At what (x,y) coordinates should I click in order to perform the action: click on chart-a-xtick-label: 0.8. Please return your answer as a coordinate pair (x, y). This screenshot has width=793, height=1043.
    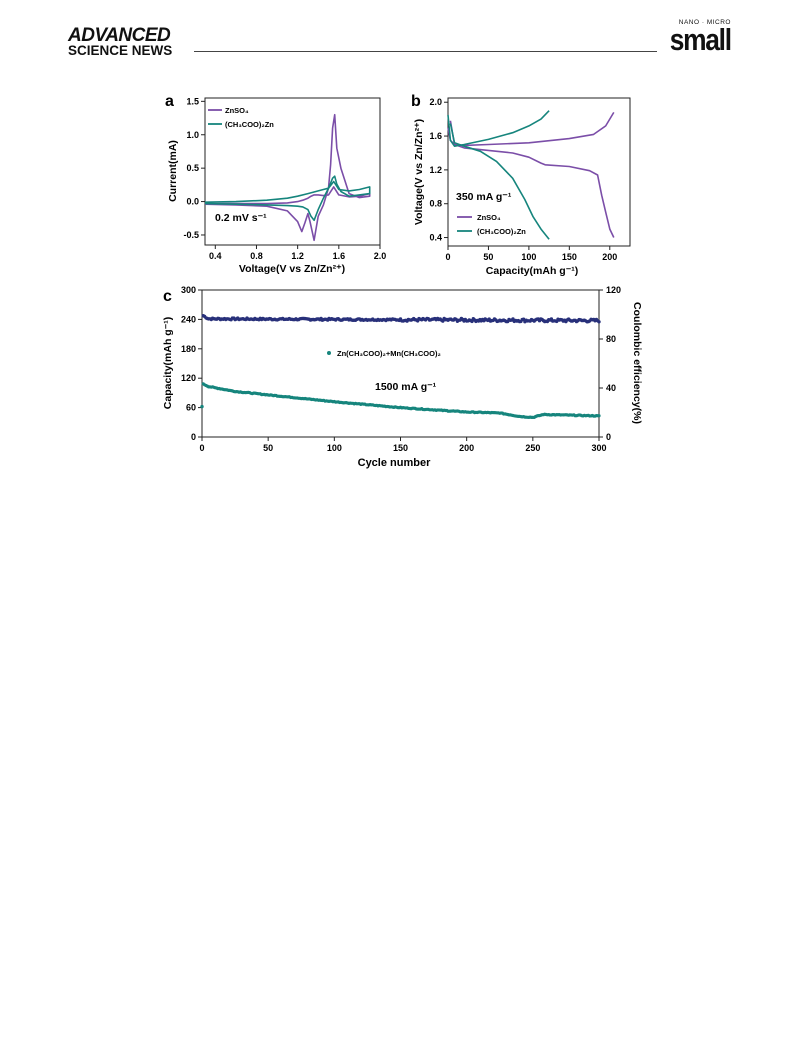
    Looking at the image, I should click on (256, 256).